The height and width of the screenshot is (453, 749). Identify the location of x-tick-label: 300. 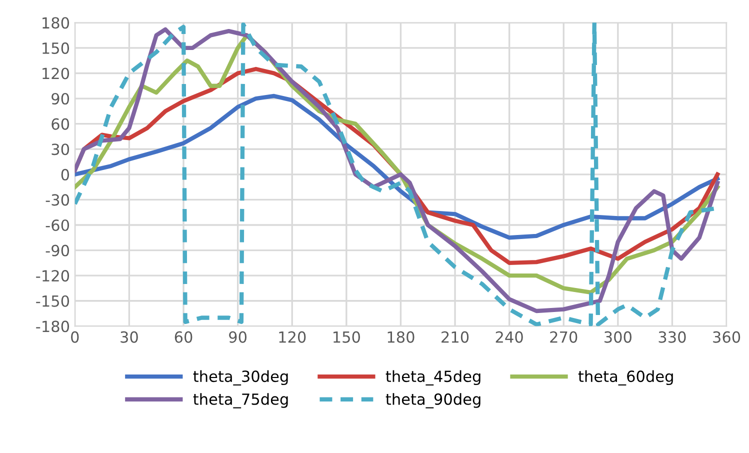
(618, 337).